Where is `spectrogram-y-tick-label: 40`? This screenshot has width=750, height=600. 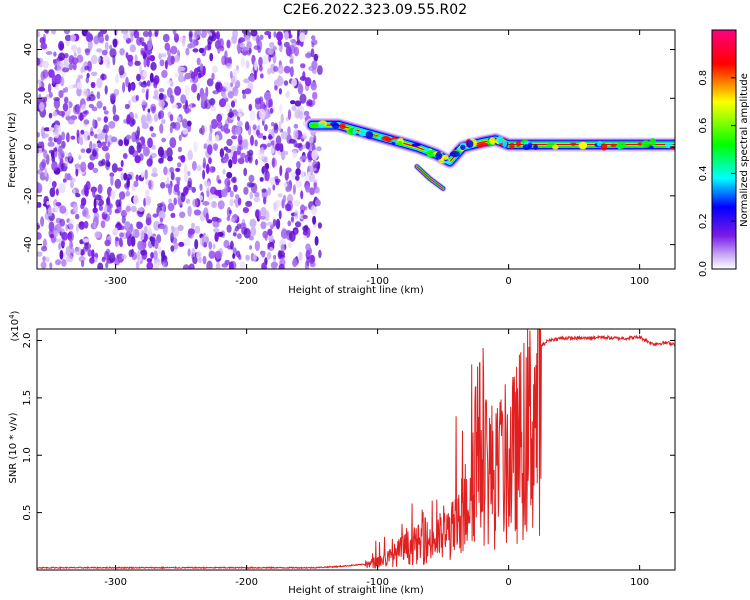
spectrogram-y-tick-label: 40 is located at coordinates (28, 49).